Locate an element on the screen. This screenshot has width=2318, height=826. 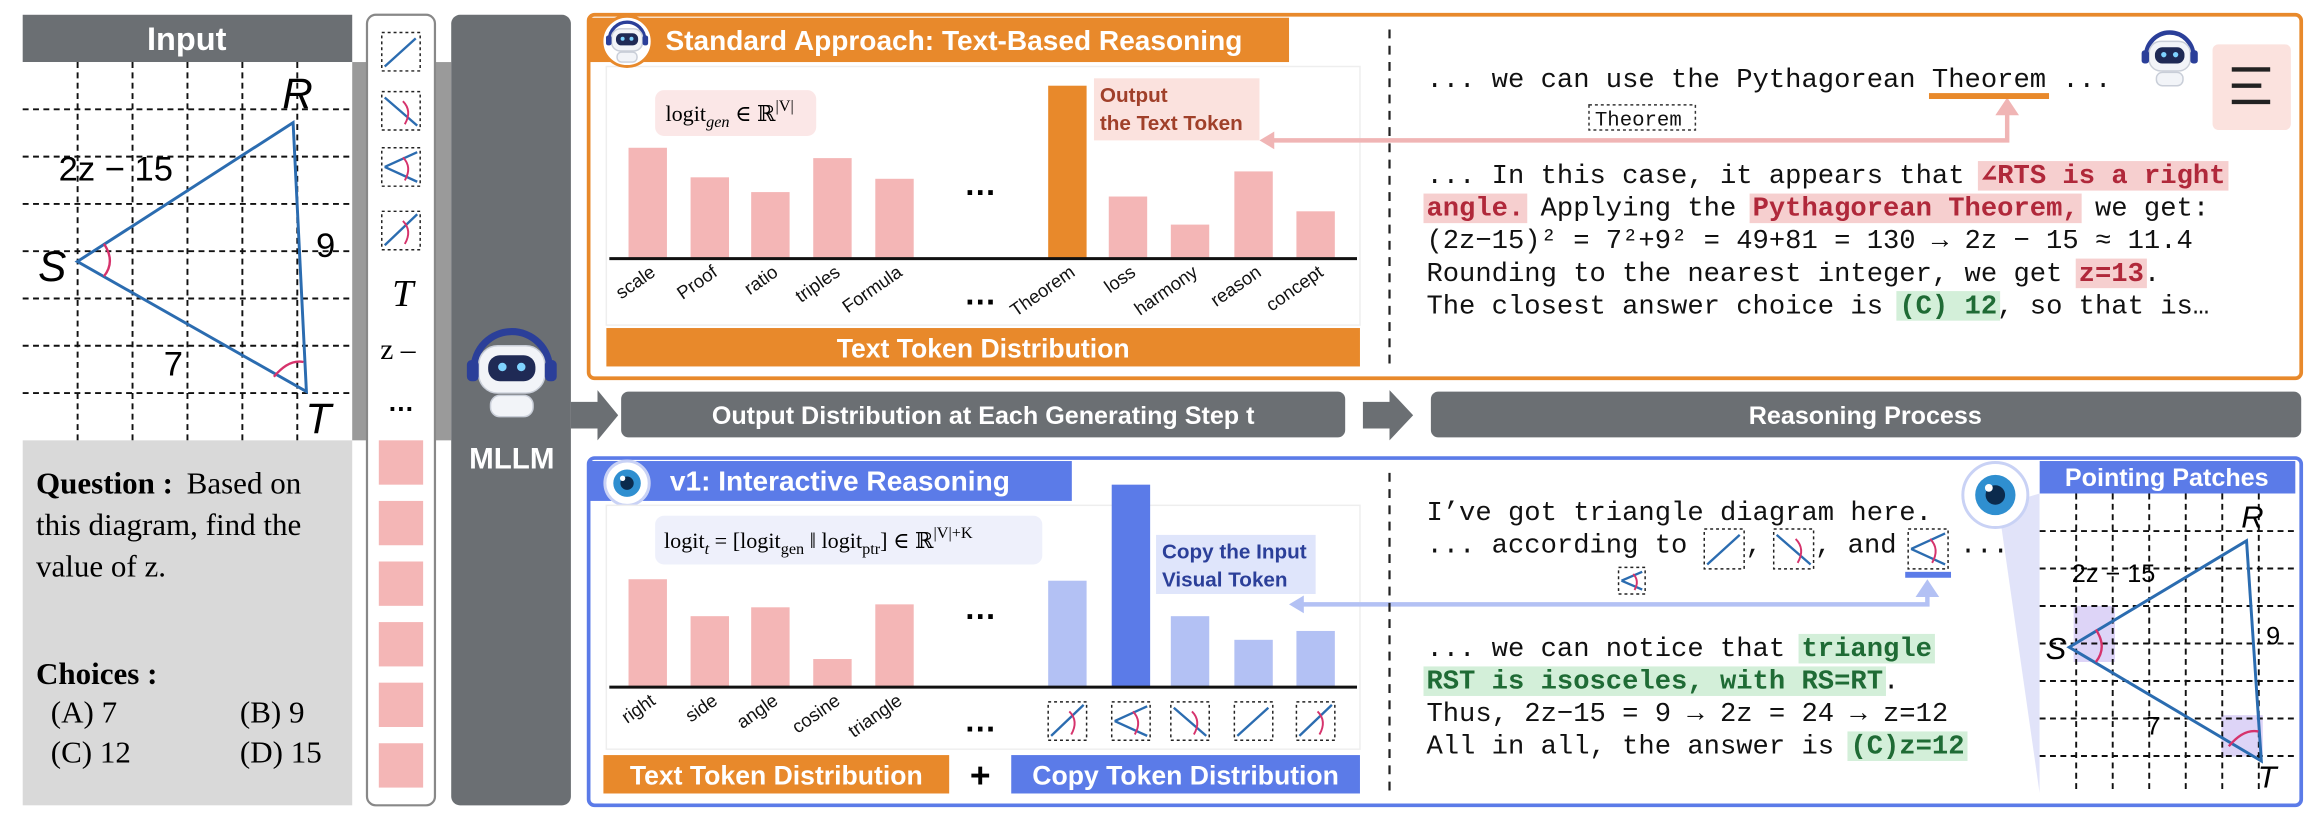
question-label: Question : is located at coordinates (104, 483).